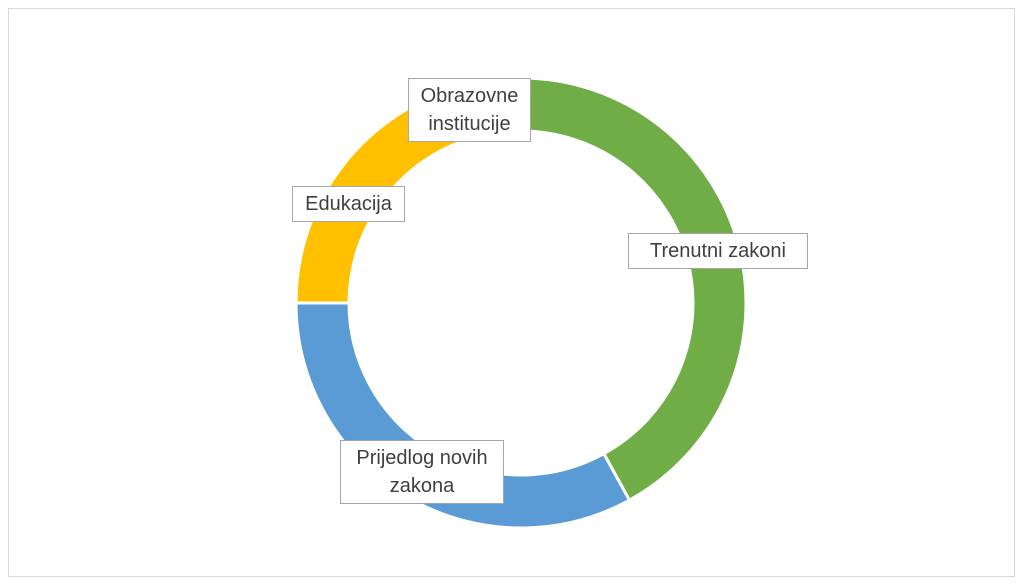 The width and height of the screenshot is (1023, 585). What do you see at coordinates (718, 251) in the screenshot?
I see `slice-label: Trenutni zakoni` at bounding box center [718, 251].